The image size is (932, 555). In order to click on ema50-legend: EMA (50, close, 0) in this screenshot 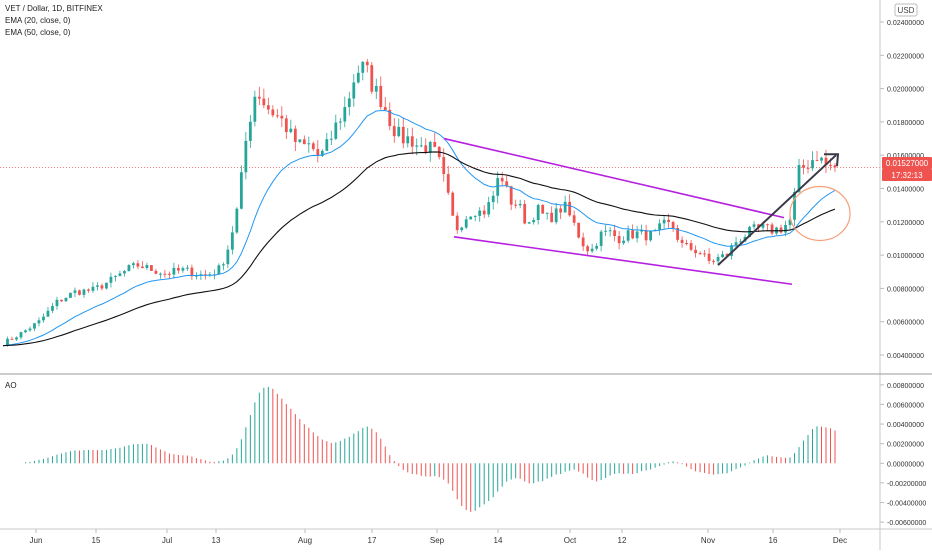, I will do `click(38, 32)`.